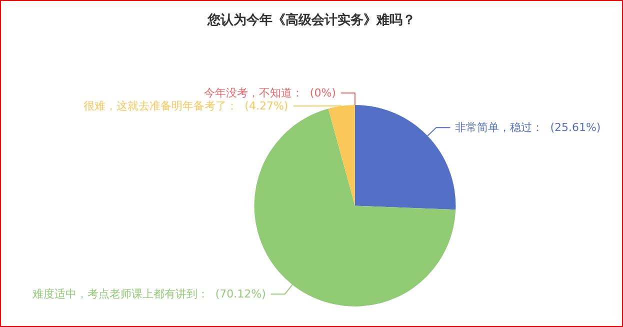  What do you see at coordinates (186, 106) in the screenshot?
I see `slice-label: 很难，这就去准备明年备考了： (4.27%)` at bounding box center [186, 106].